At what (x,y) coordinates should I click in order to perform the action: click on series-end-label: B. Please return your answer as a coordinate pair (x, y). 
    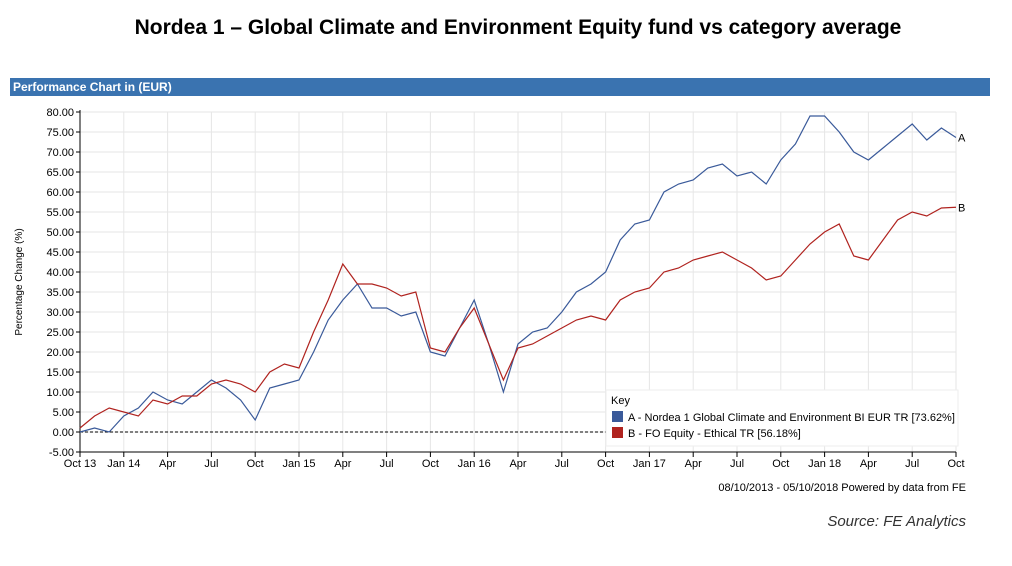
    Looking at the image, I should click on (961, 208).